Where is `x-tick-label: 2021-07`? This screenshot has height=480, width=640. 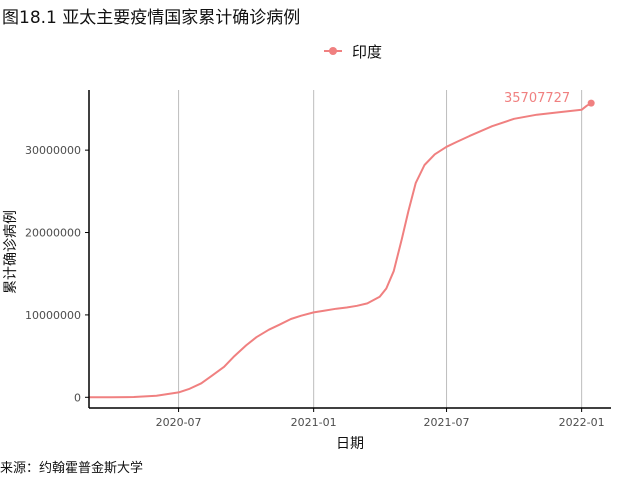
x-tick-label: 2021-07 is located at coordinates (447, 422).